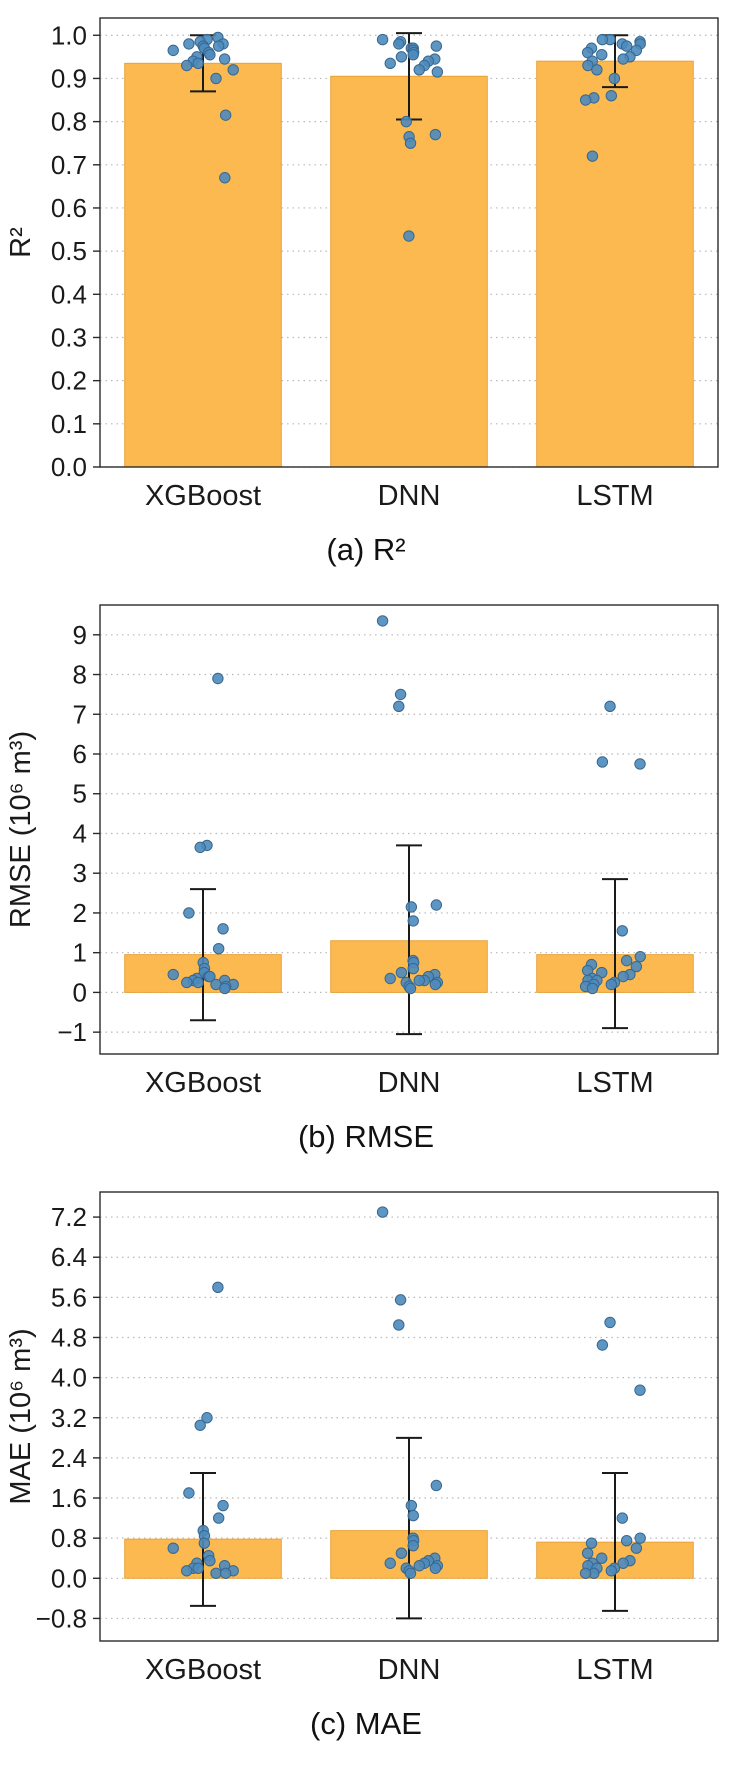 This screenshot has height=1790, width=732. Describe the element at coordinates (21, 242) in the screenshot. I see `y-axis-label: R²` at that location.